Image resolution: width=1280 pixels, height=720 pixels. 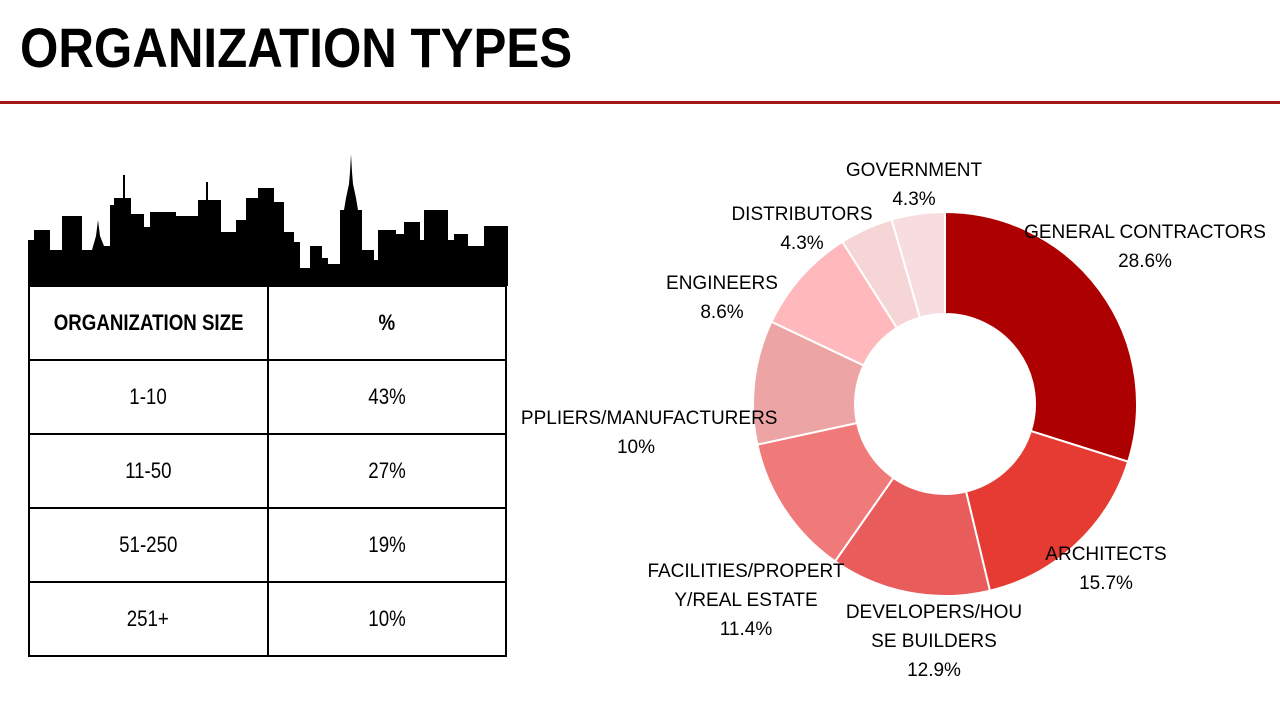 I want to click on slice-name-label: ENGINEERS, so click(x=722, y=283).